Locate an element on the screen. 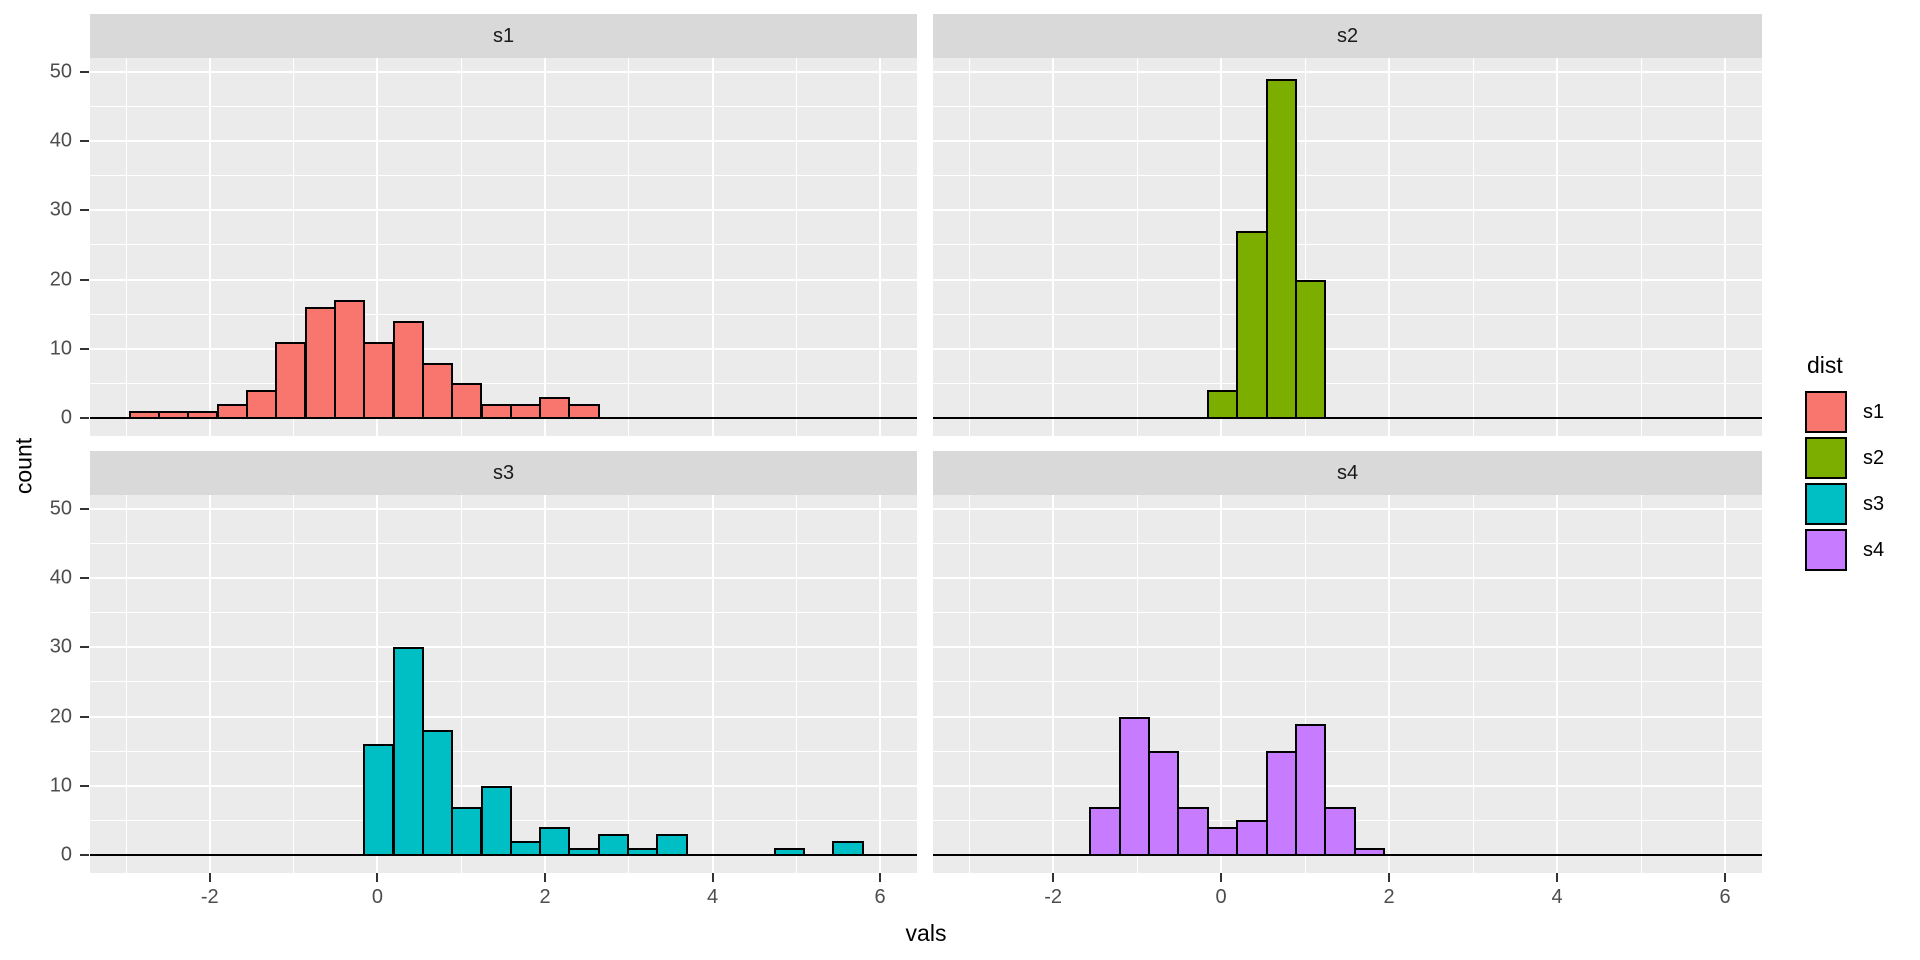  y-axis-tick-label: 50 is located at coordinates (60, 71).